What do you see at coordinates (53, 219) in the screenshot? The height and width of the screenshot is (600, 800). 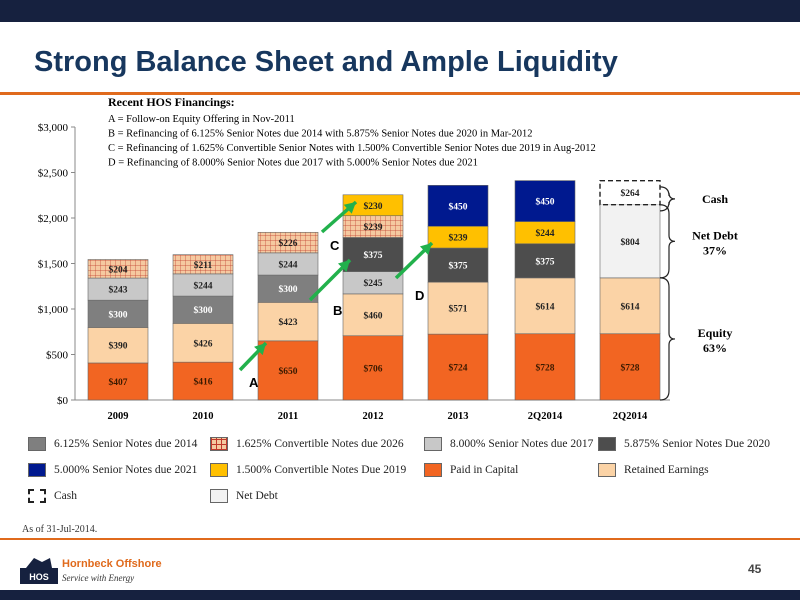 I see `y-tick-label: $2,000` at bounding box center [53, 219].